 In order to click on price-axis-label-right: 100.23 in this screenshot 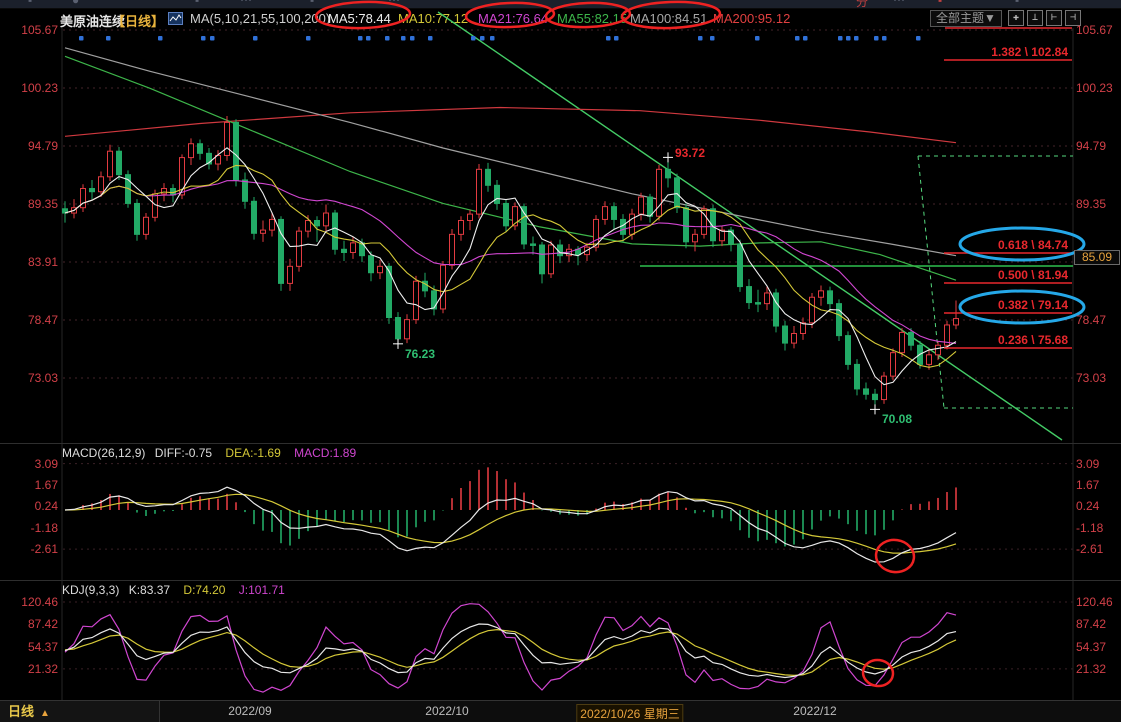, I will do `click(1094, 88)`.